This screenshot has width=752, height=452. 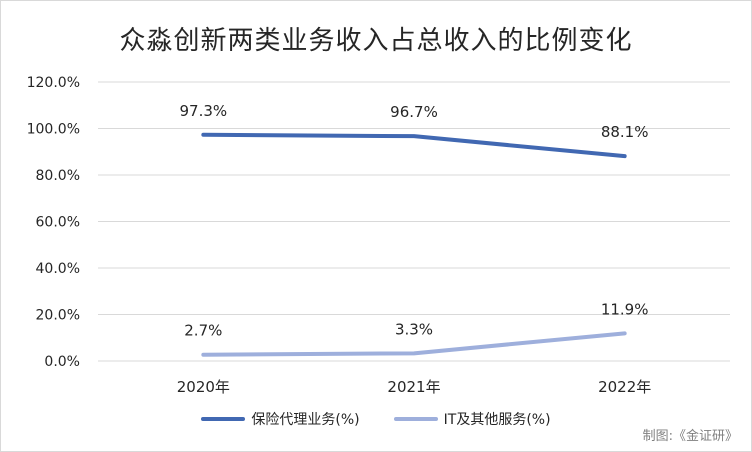 What do you see at coordinates (204, 111) in the screenshot?
I see `data-label: 97.3%` at bounding box center [204, 111].